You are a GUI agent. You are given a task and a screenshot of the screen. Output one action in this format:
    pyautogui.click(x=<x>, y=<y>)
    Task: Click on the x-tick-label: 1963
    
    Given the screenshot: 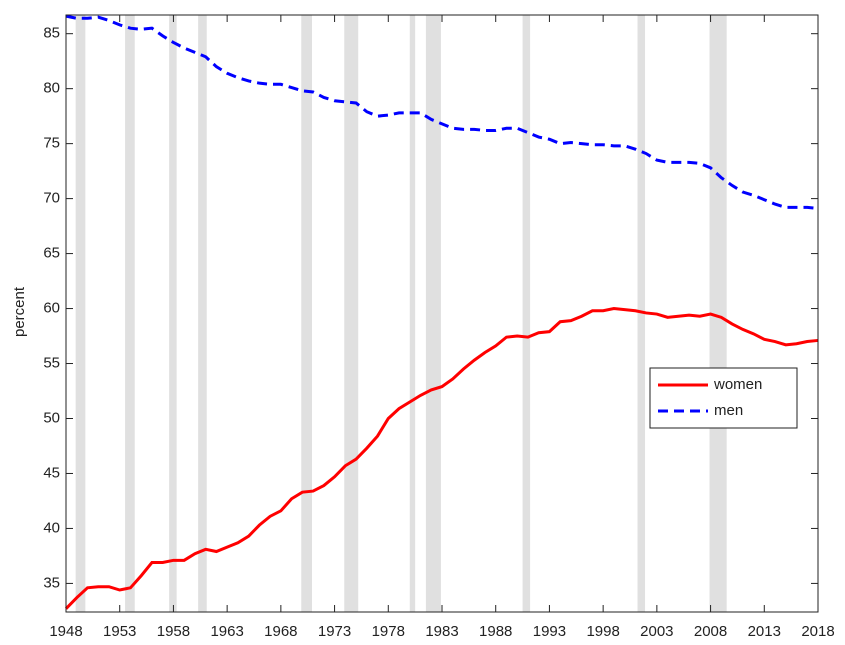 What is the action you would take?
    pyautogui.click(x=226, y=631)
    